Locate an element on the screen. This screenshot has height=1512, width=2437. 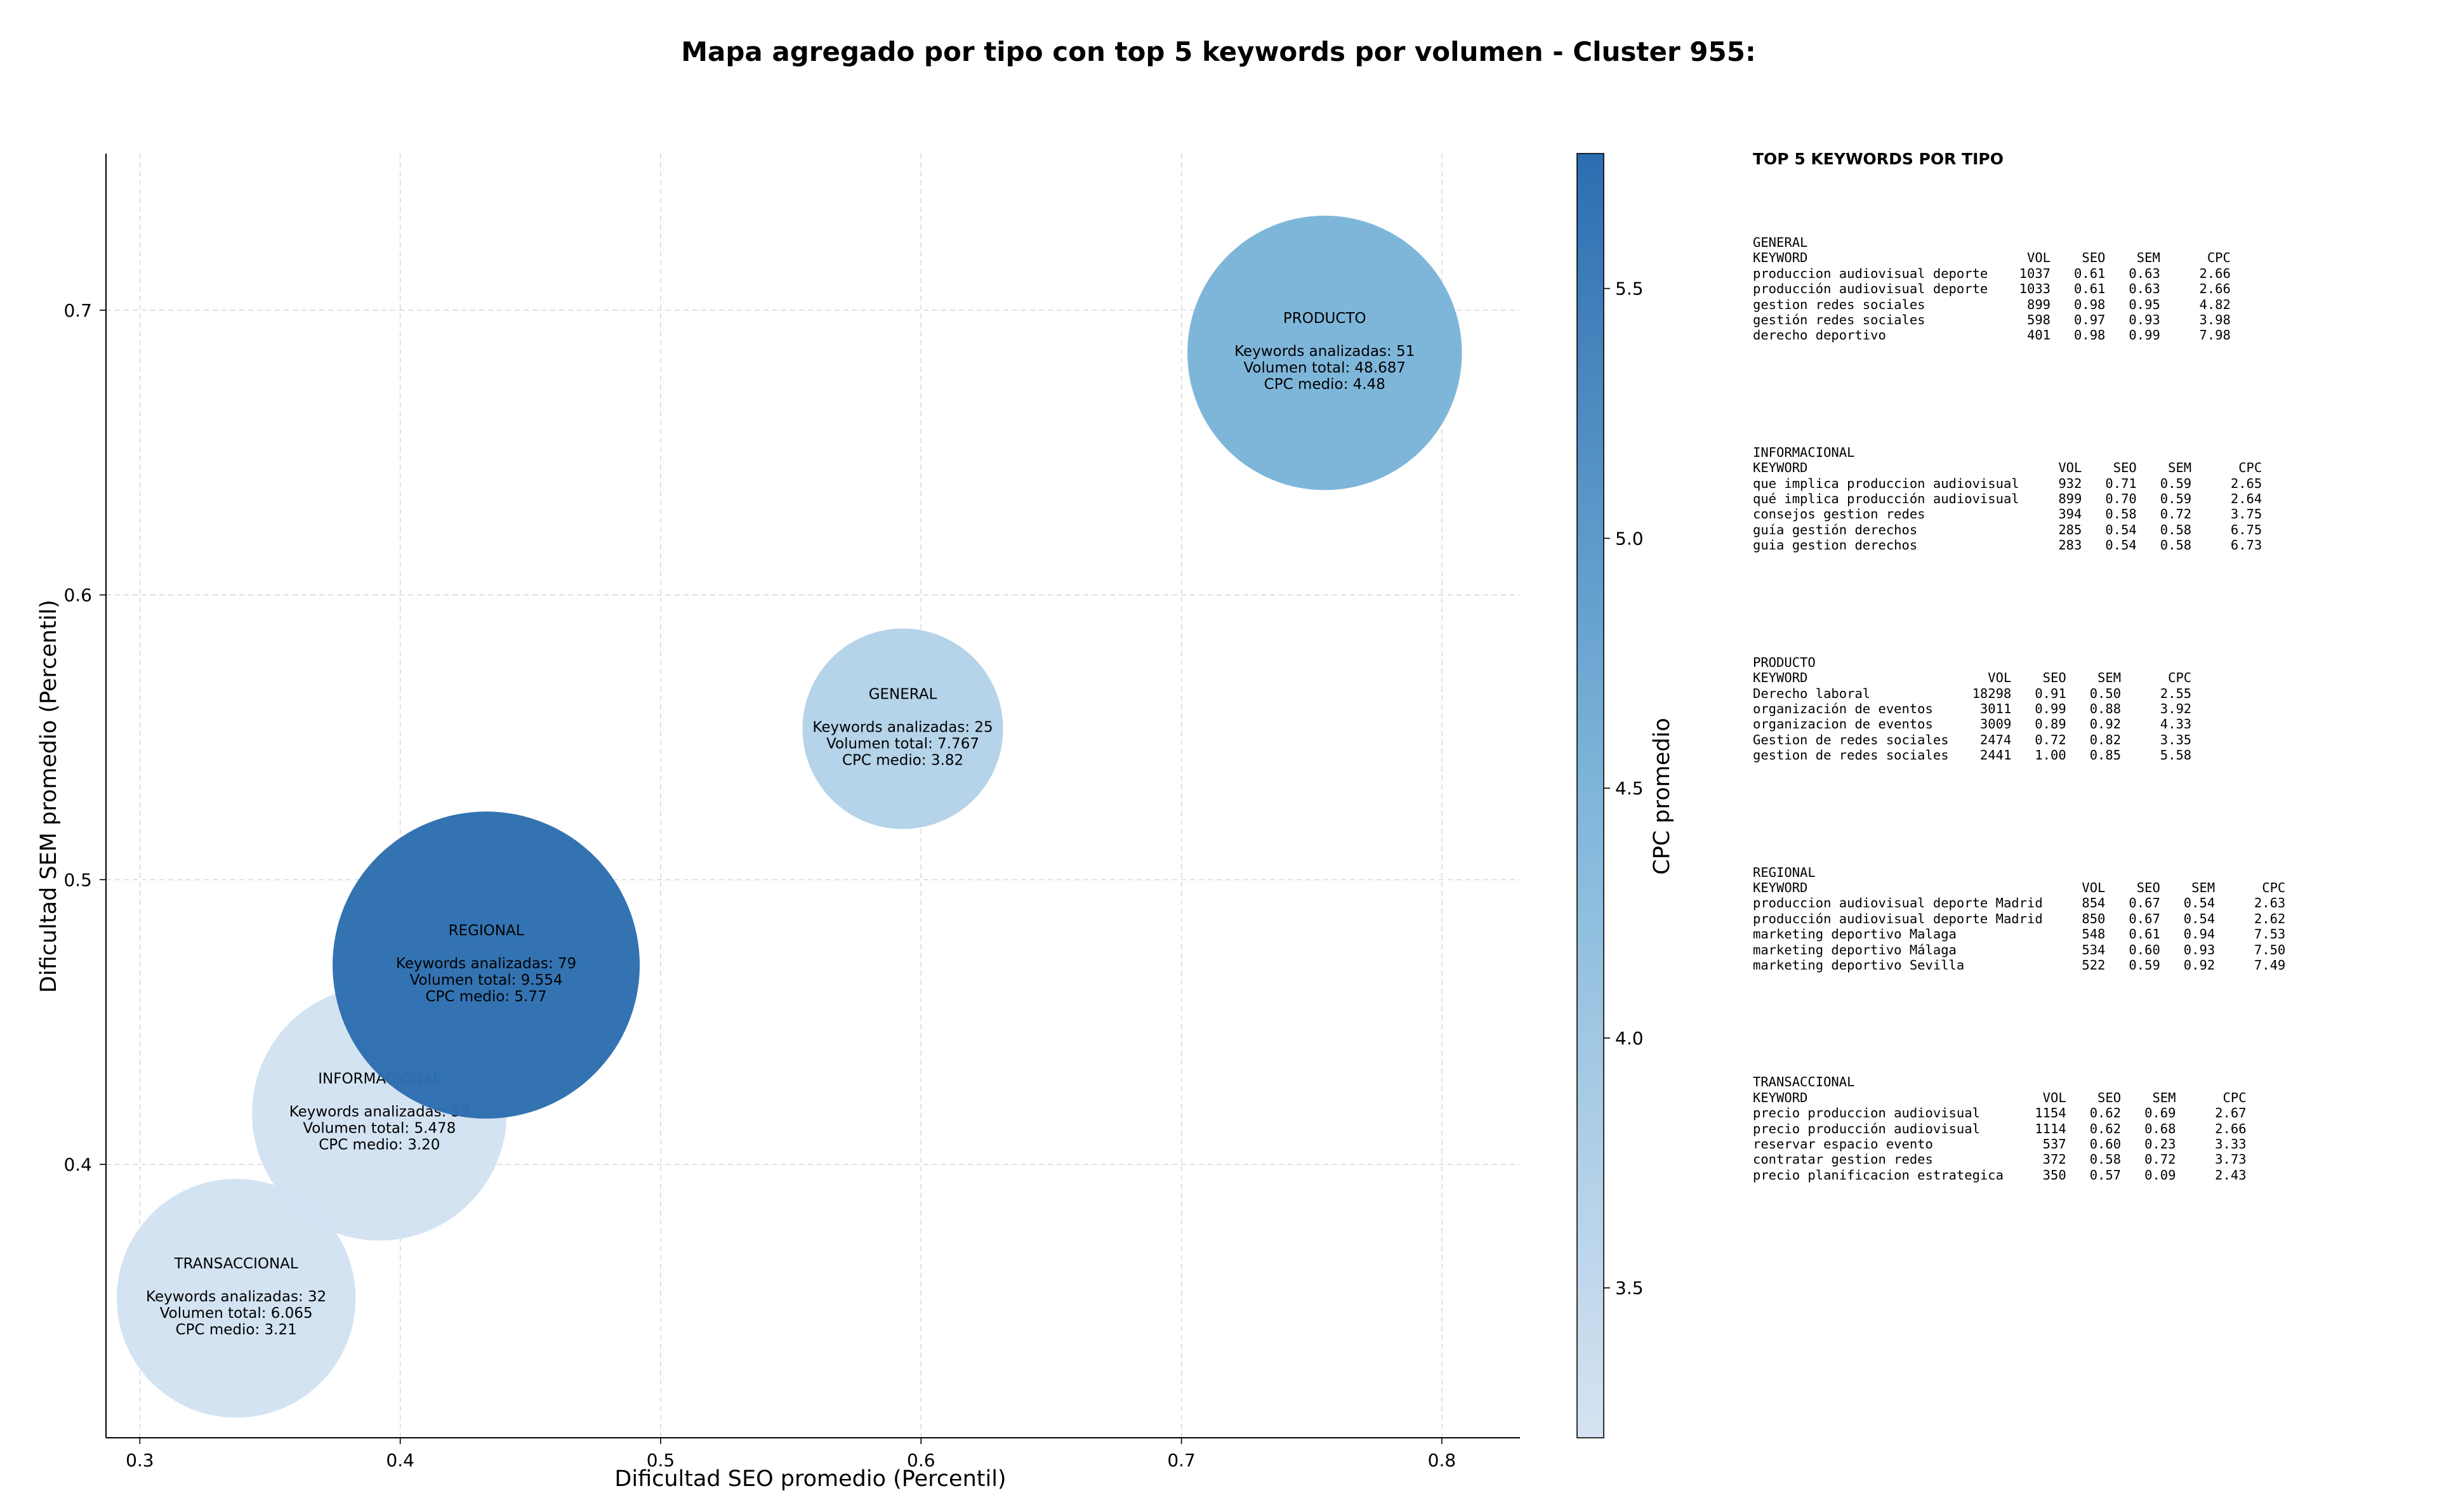
keyword-table-row: guia gestion derechos 283 0.54 0.58 6.73 is located at coordinates (2007, 545).